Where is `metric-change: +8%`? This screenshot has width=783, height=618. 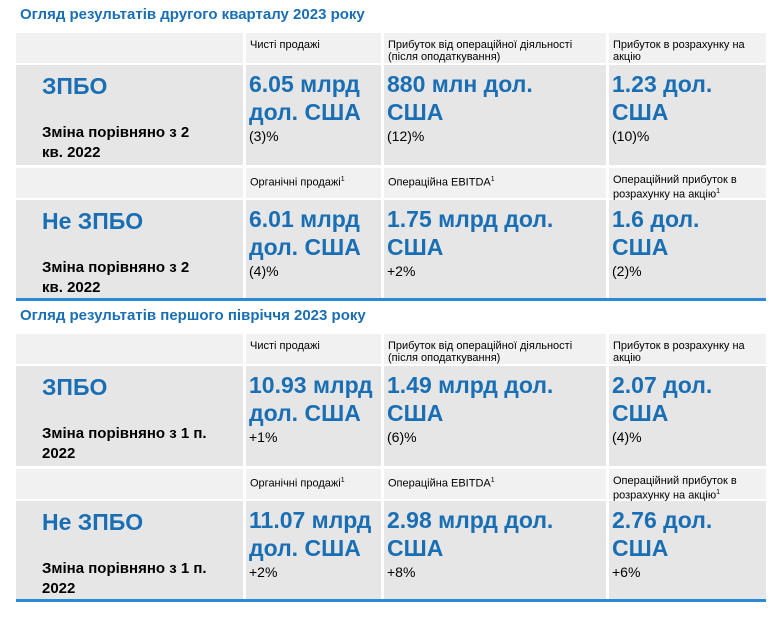 metric-change: +8% is located at coordinates (401, 572).